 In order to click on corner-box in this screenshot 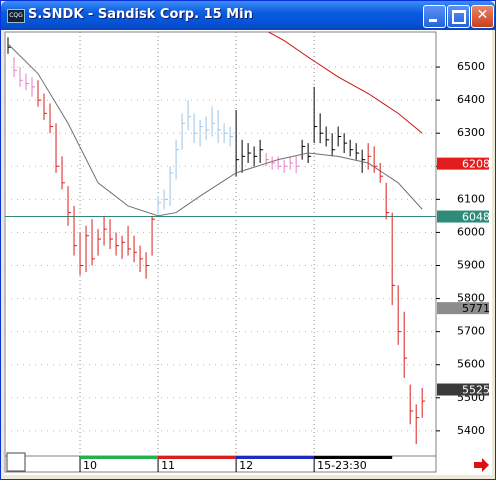, I will do `click(16, 462)`.